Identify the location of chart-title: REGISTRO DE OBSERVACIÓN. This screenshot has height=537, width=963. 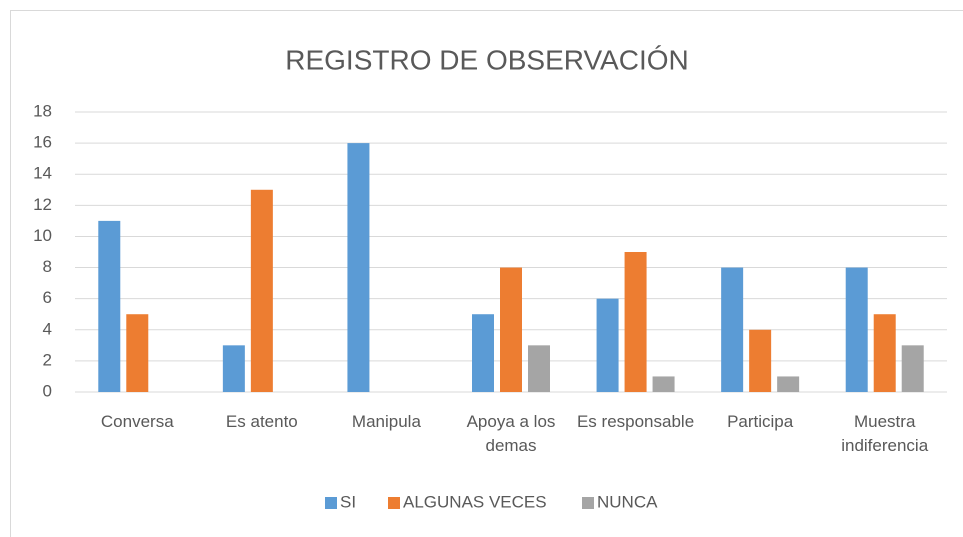
(486, 59).